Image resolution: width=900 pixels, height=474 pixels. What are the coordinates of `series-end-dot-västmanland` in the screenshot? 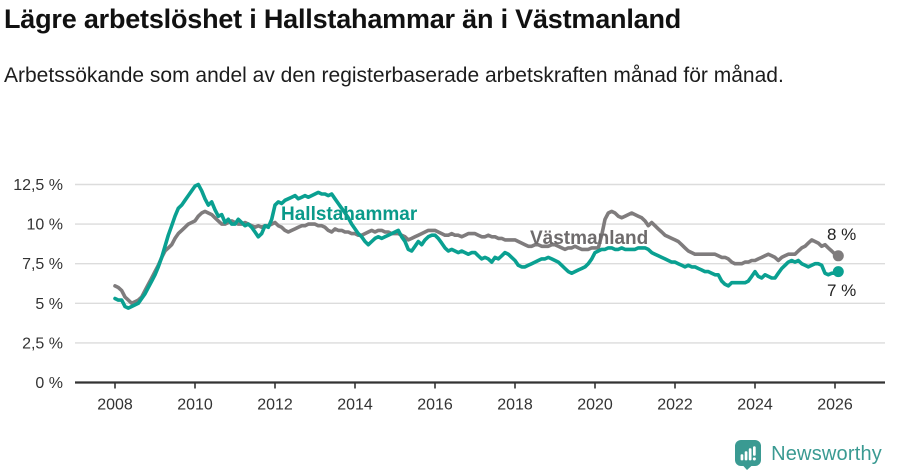 It's located at (838, 256).